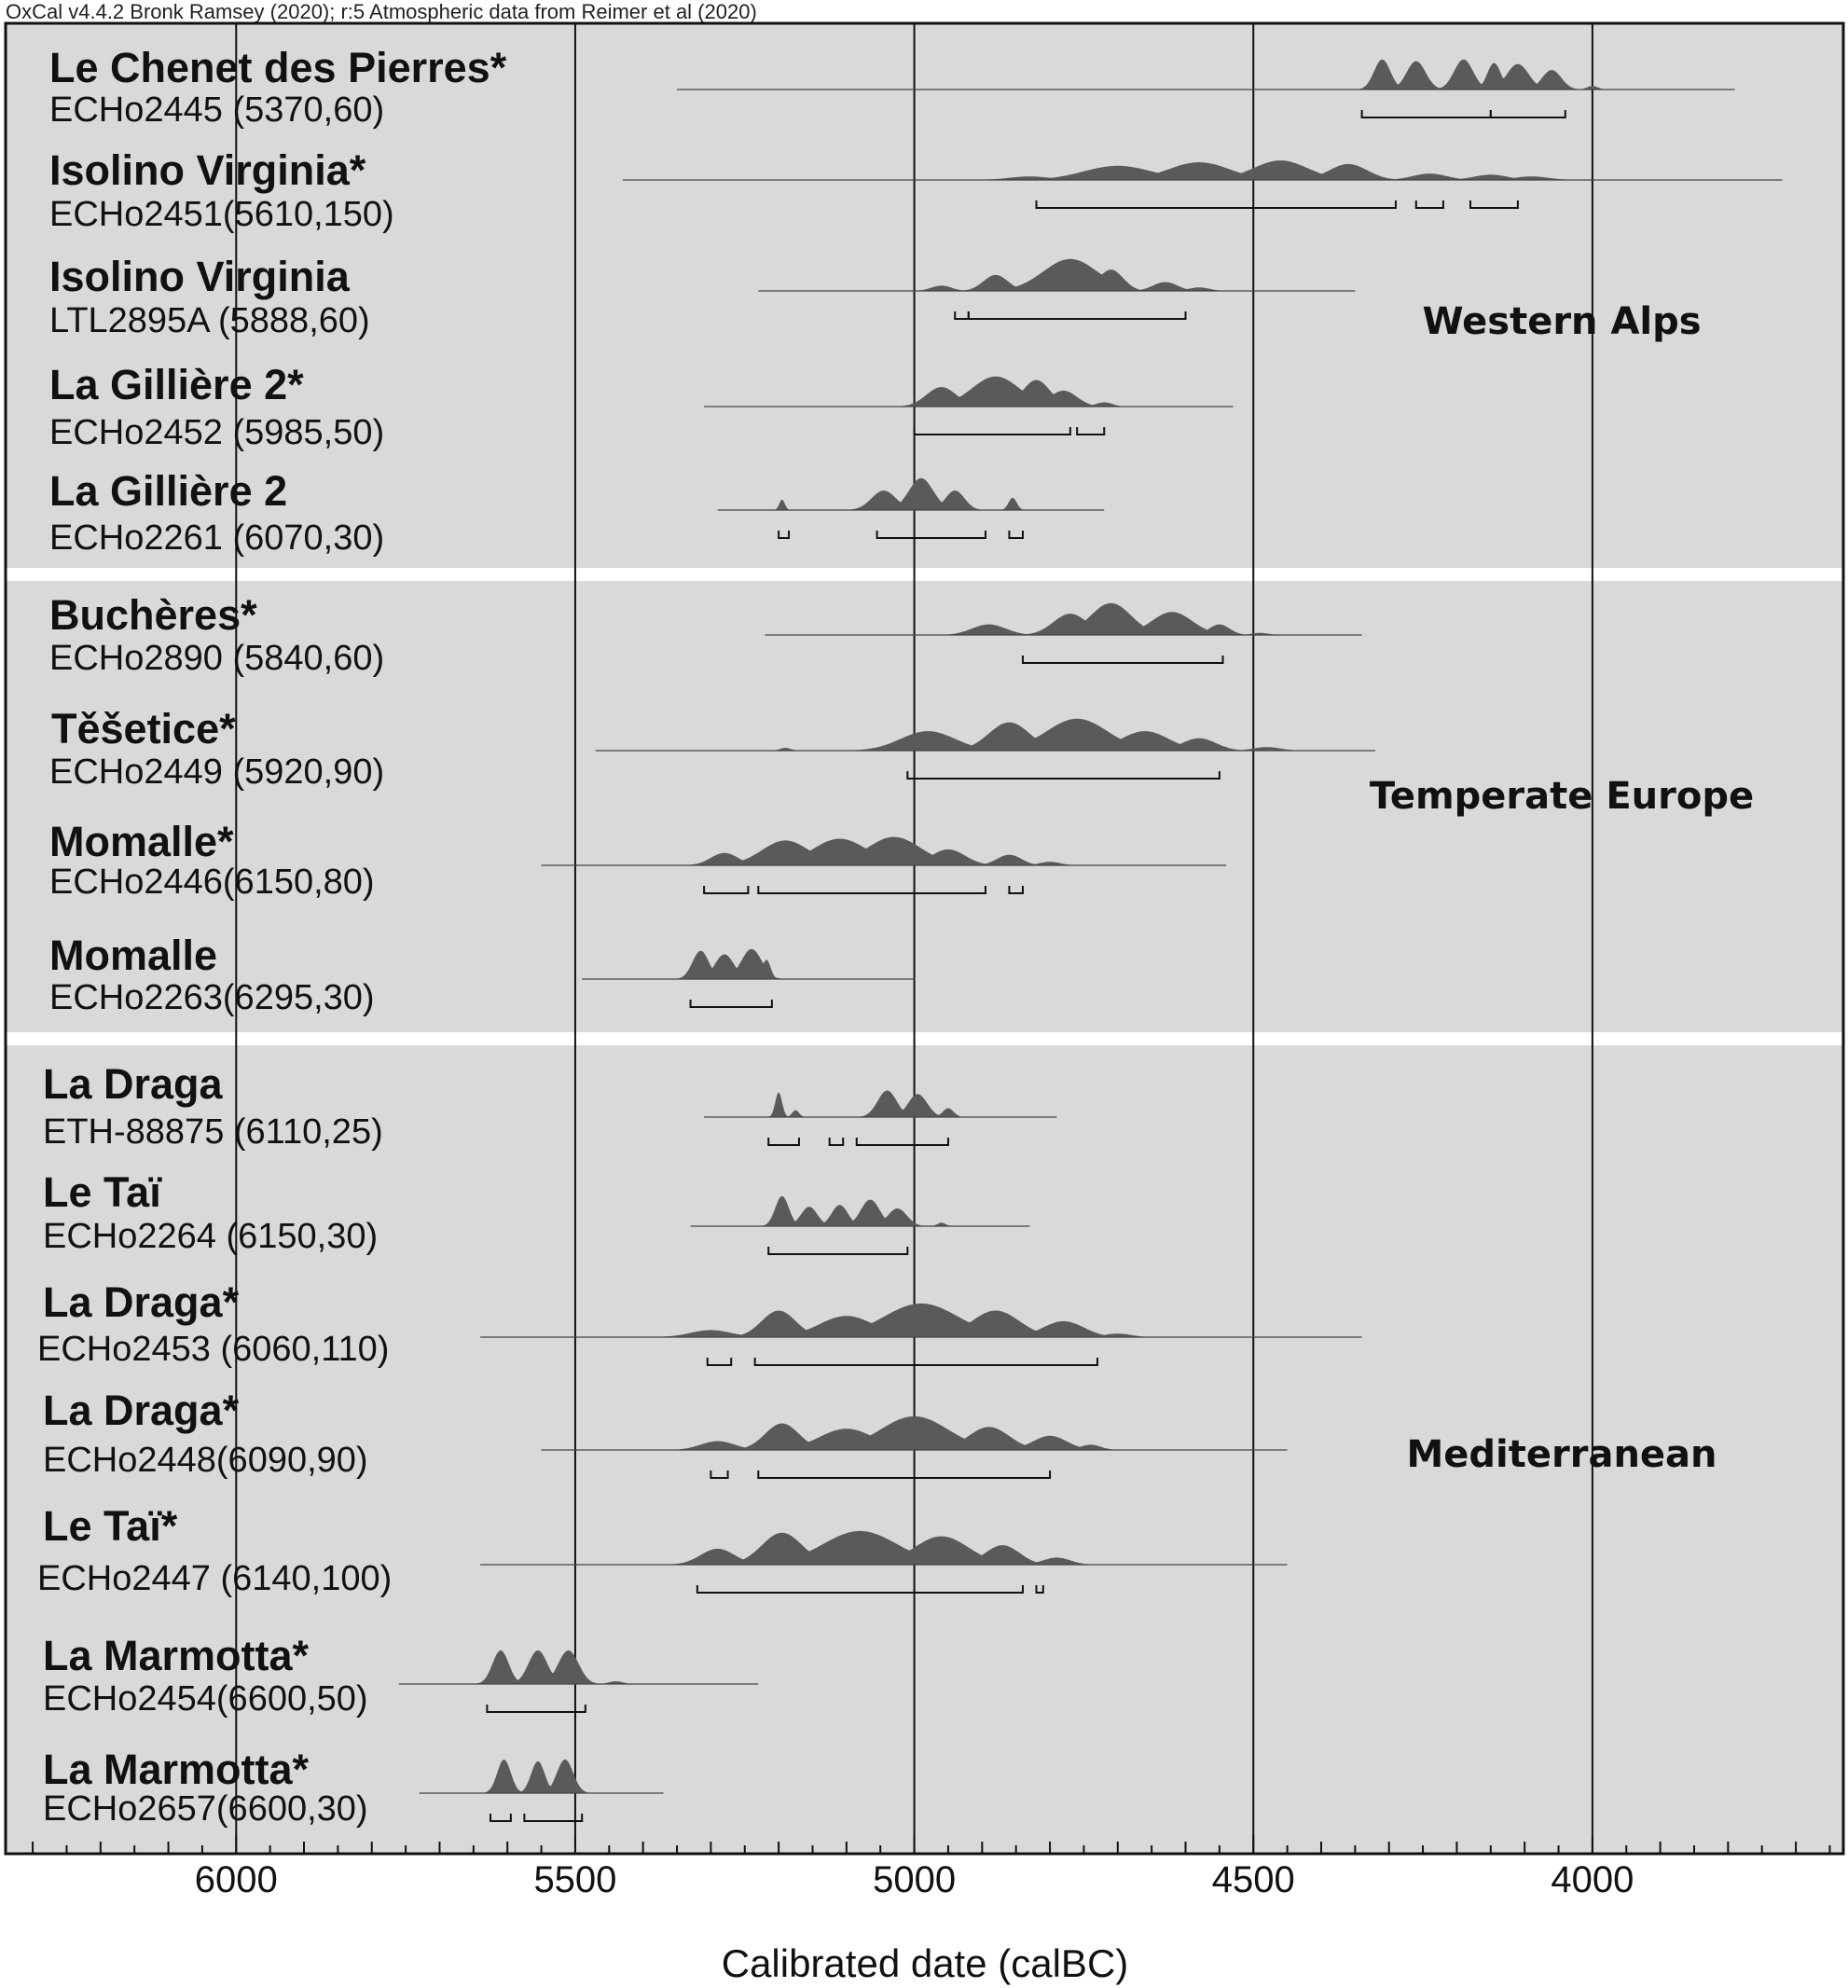 The height and width of the screenshot is (1988, 1848). Describe the element at coordinates (1592, 1879) in the screenshot. I see `tick-label: 4000` at that location.